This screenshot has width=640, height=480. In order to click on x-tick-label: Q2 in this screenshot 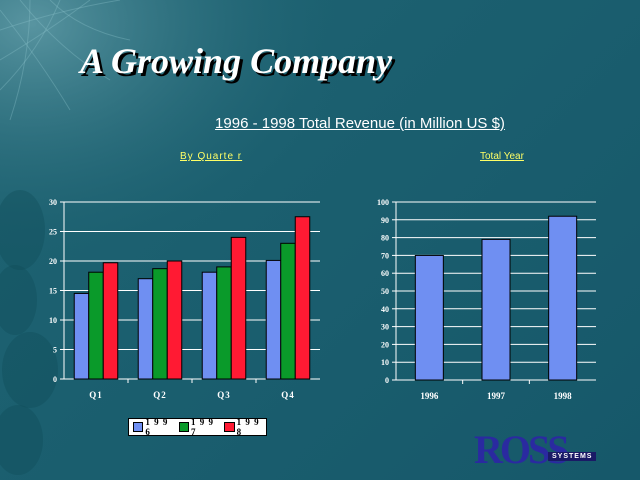, I will do `click(160, 395)`.